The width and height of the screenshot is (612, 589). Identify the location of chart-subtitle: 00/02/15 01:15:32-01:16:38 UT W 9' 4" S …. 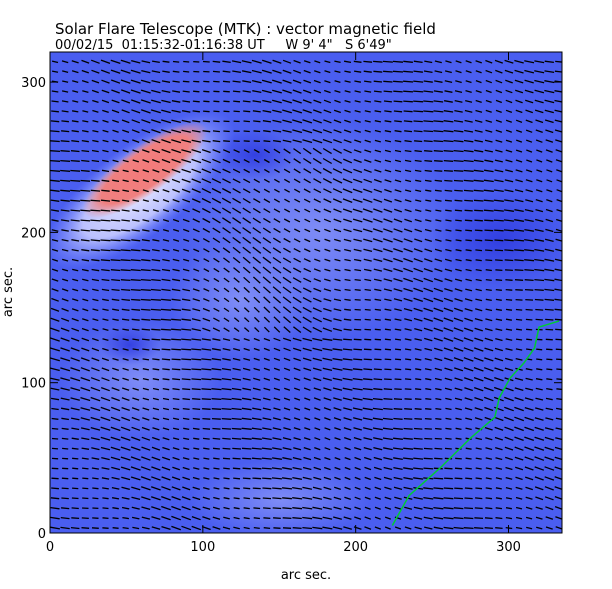
(223, 45).